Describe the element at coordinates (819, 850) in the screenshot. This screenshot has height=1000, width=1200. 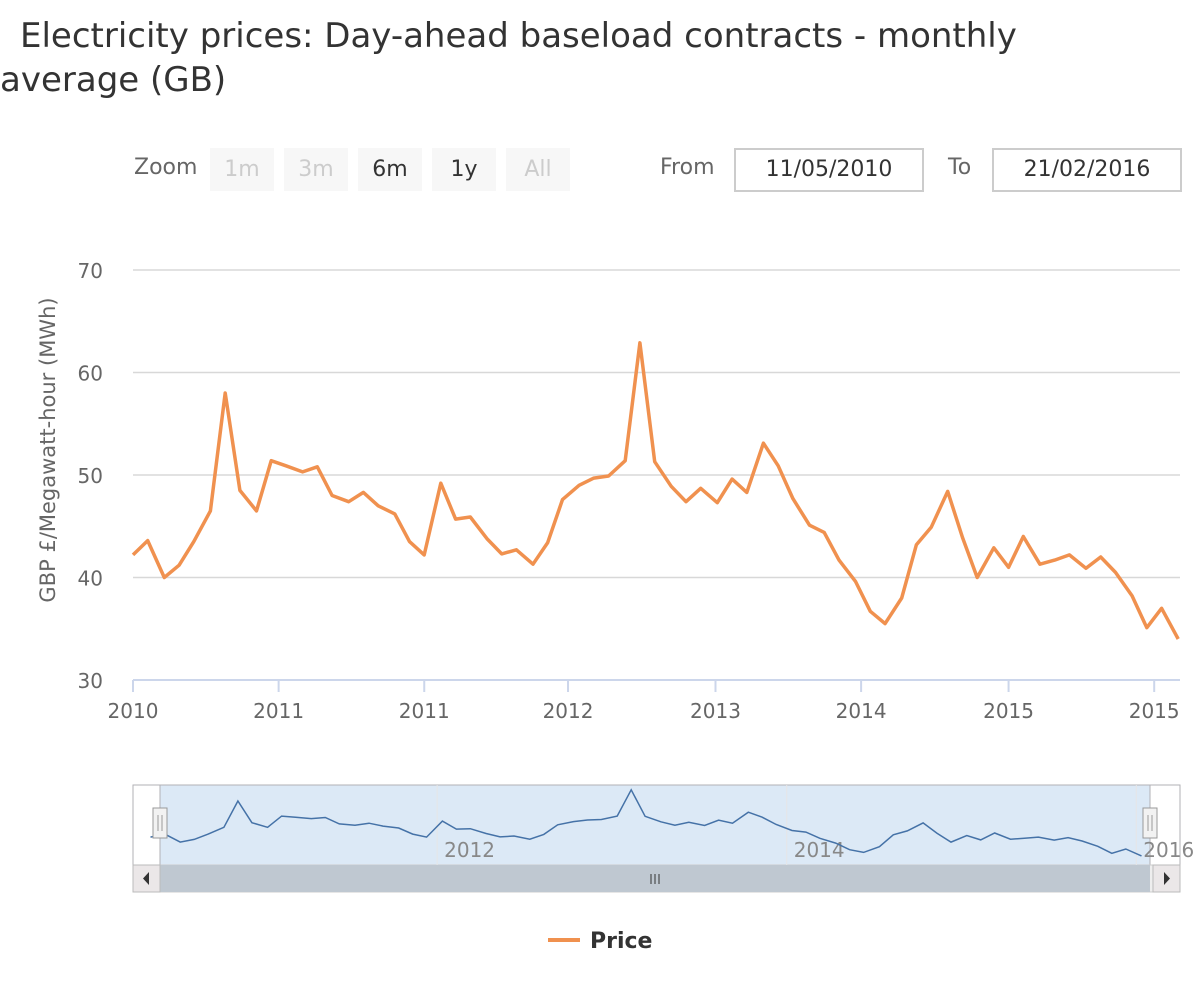
I see `navigator-tick-label: 2014` at that location.